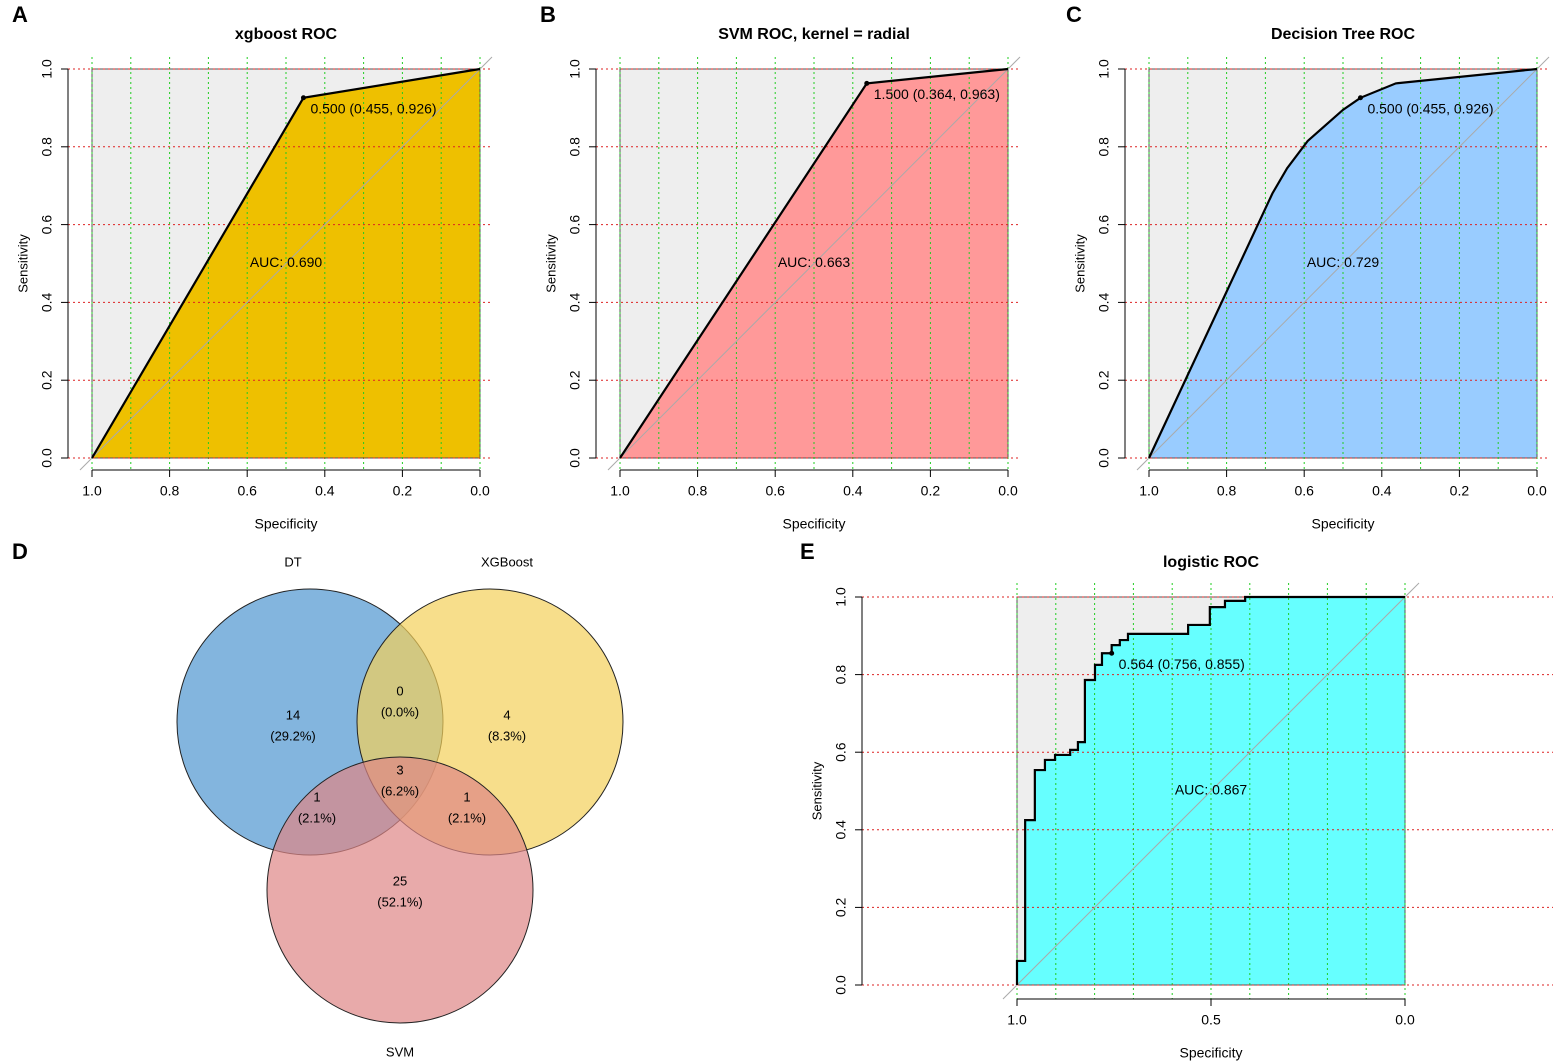  Describe the element at coordinates (400, 890) in the screenshot. I see `venn-set` at that location.